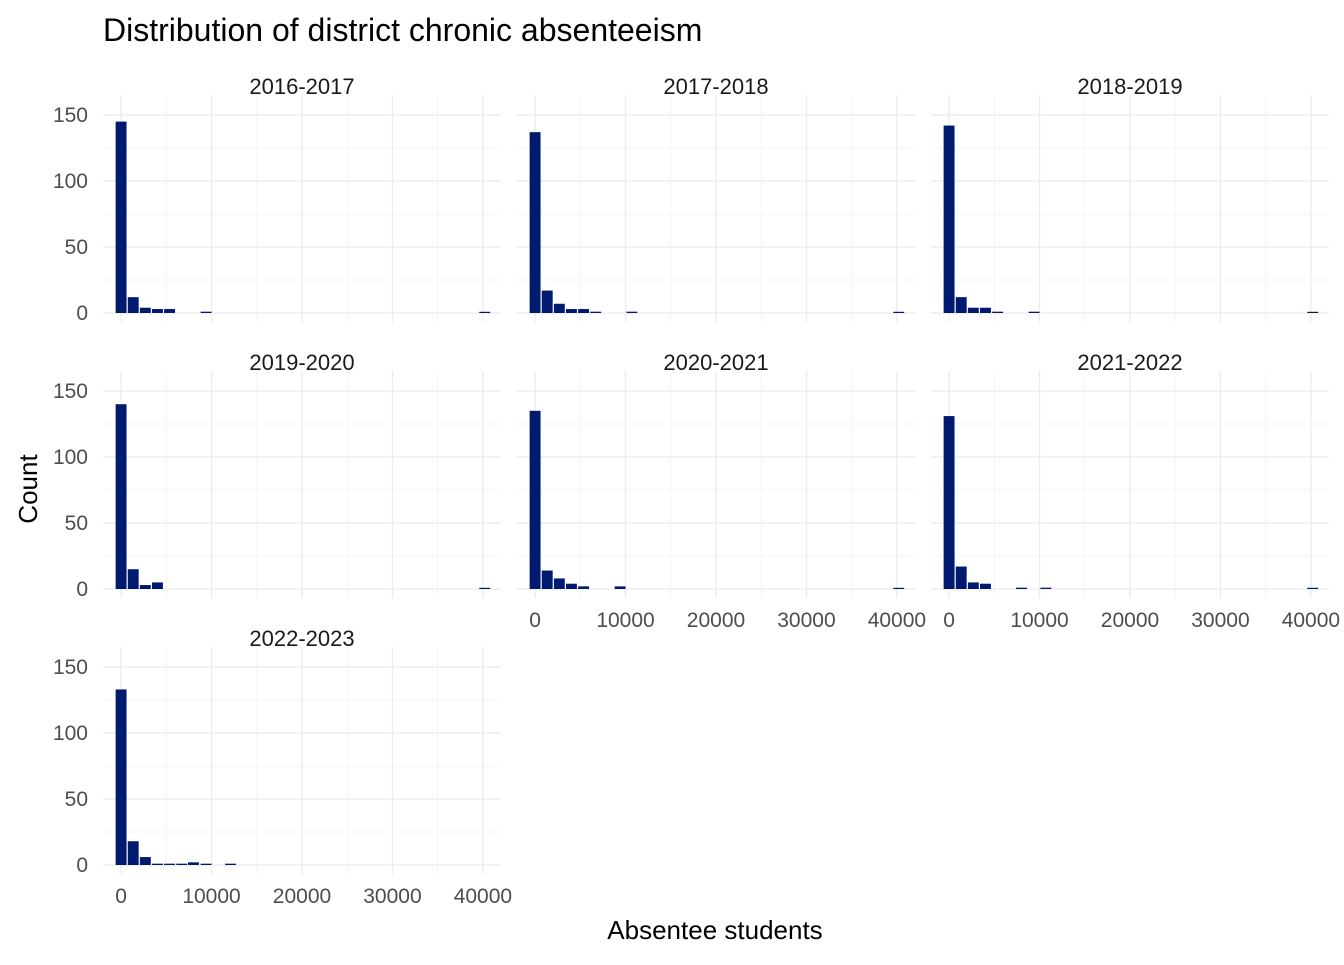 This screenshot has height=965, width=1344. I want to click on y-axis-title: Count, so click(28, 489).